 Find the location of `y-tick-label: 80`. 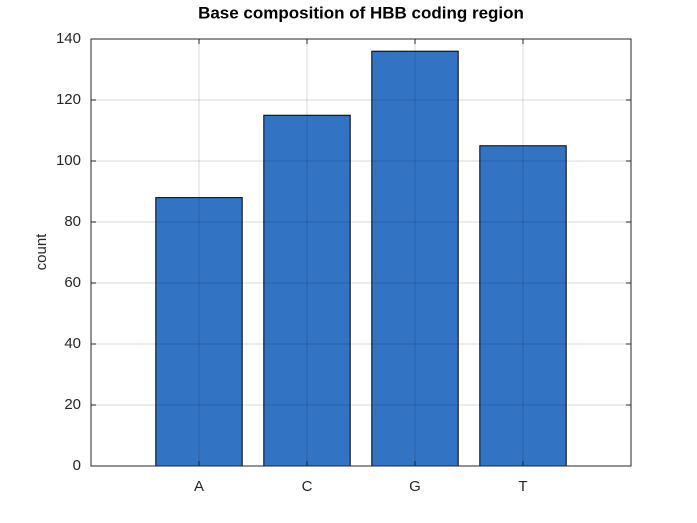

y-tick-label: 80 is located at coordinates (72, 221).